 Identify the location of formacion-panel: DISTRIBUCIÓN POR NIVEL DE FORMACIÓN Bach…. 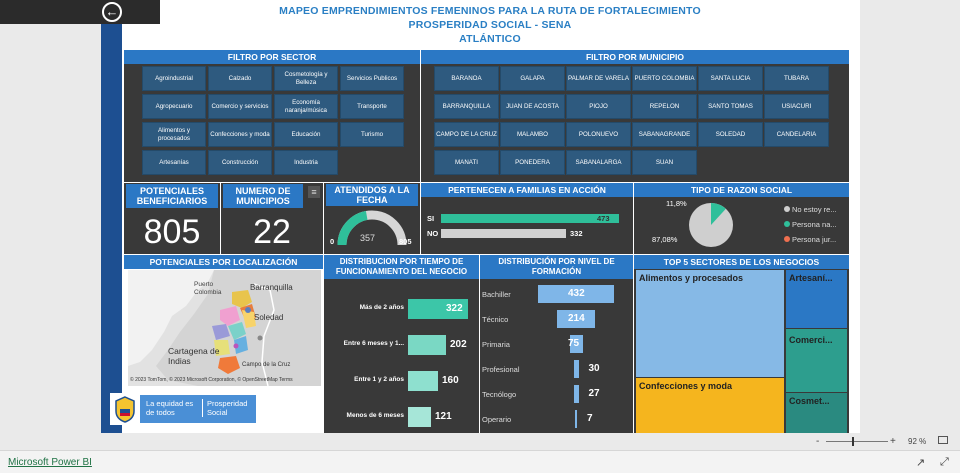
(556, 344).